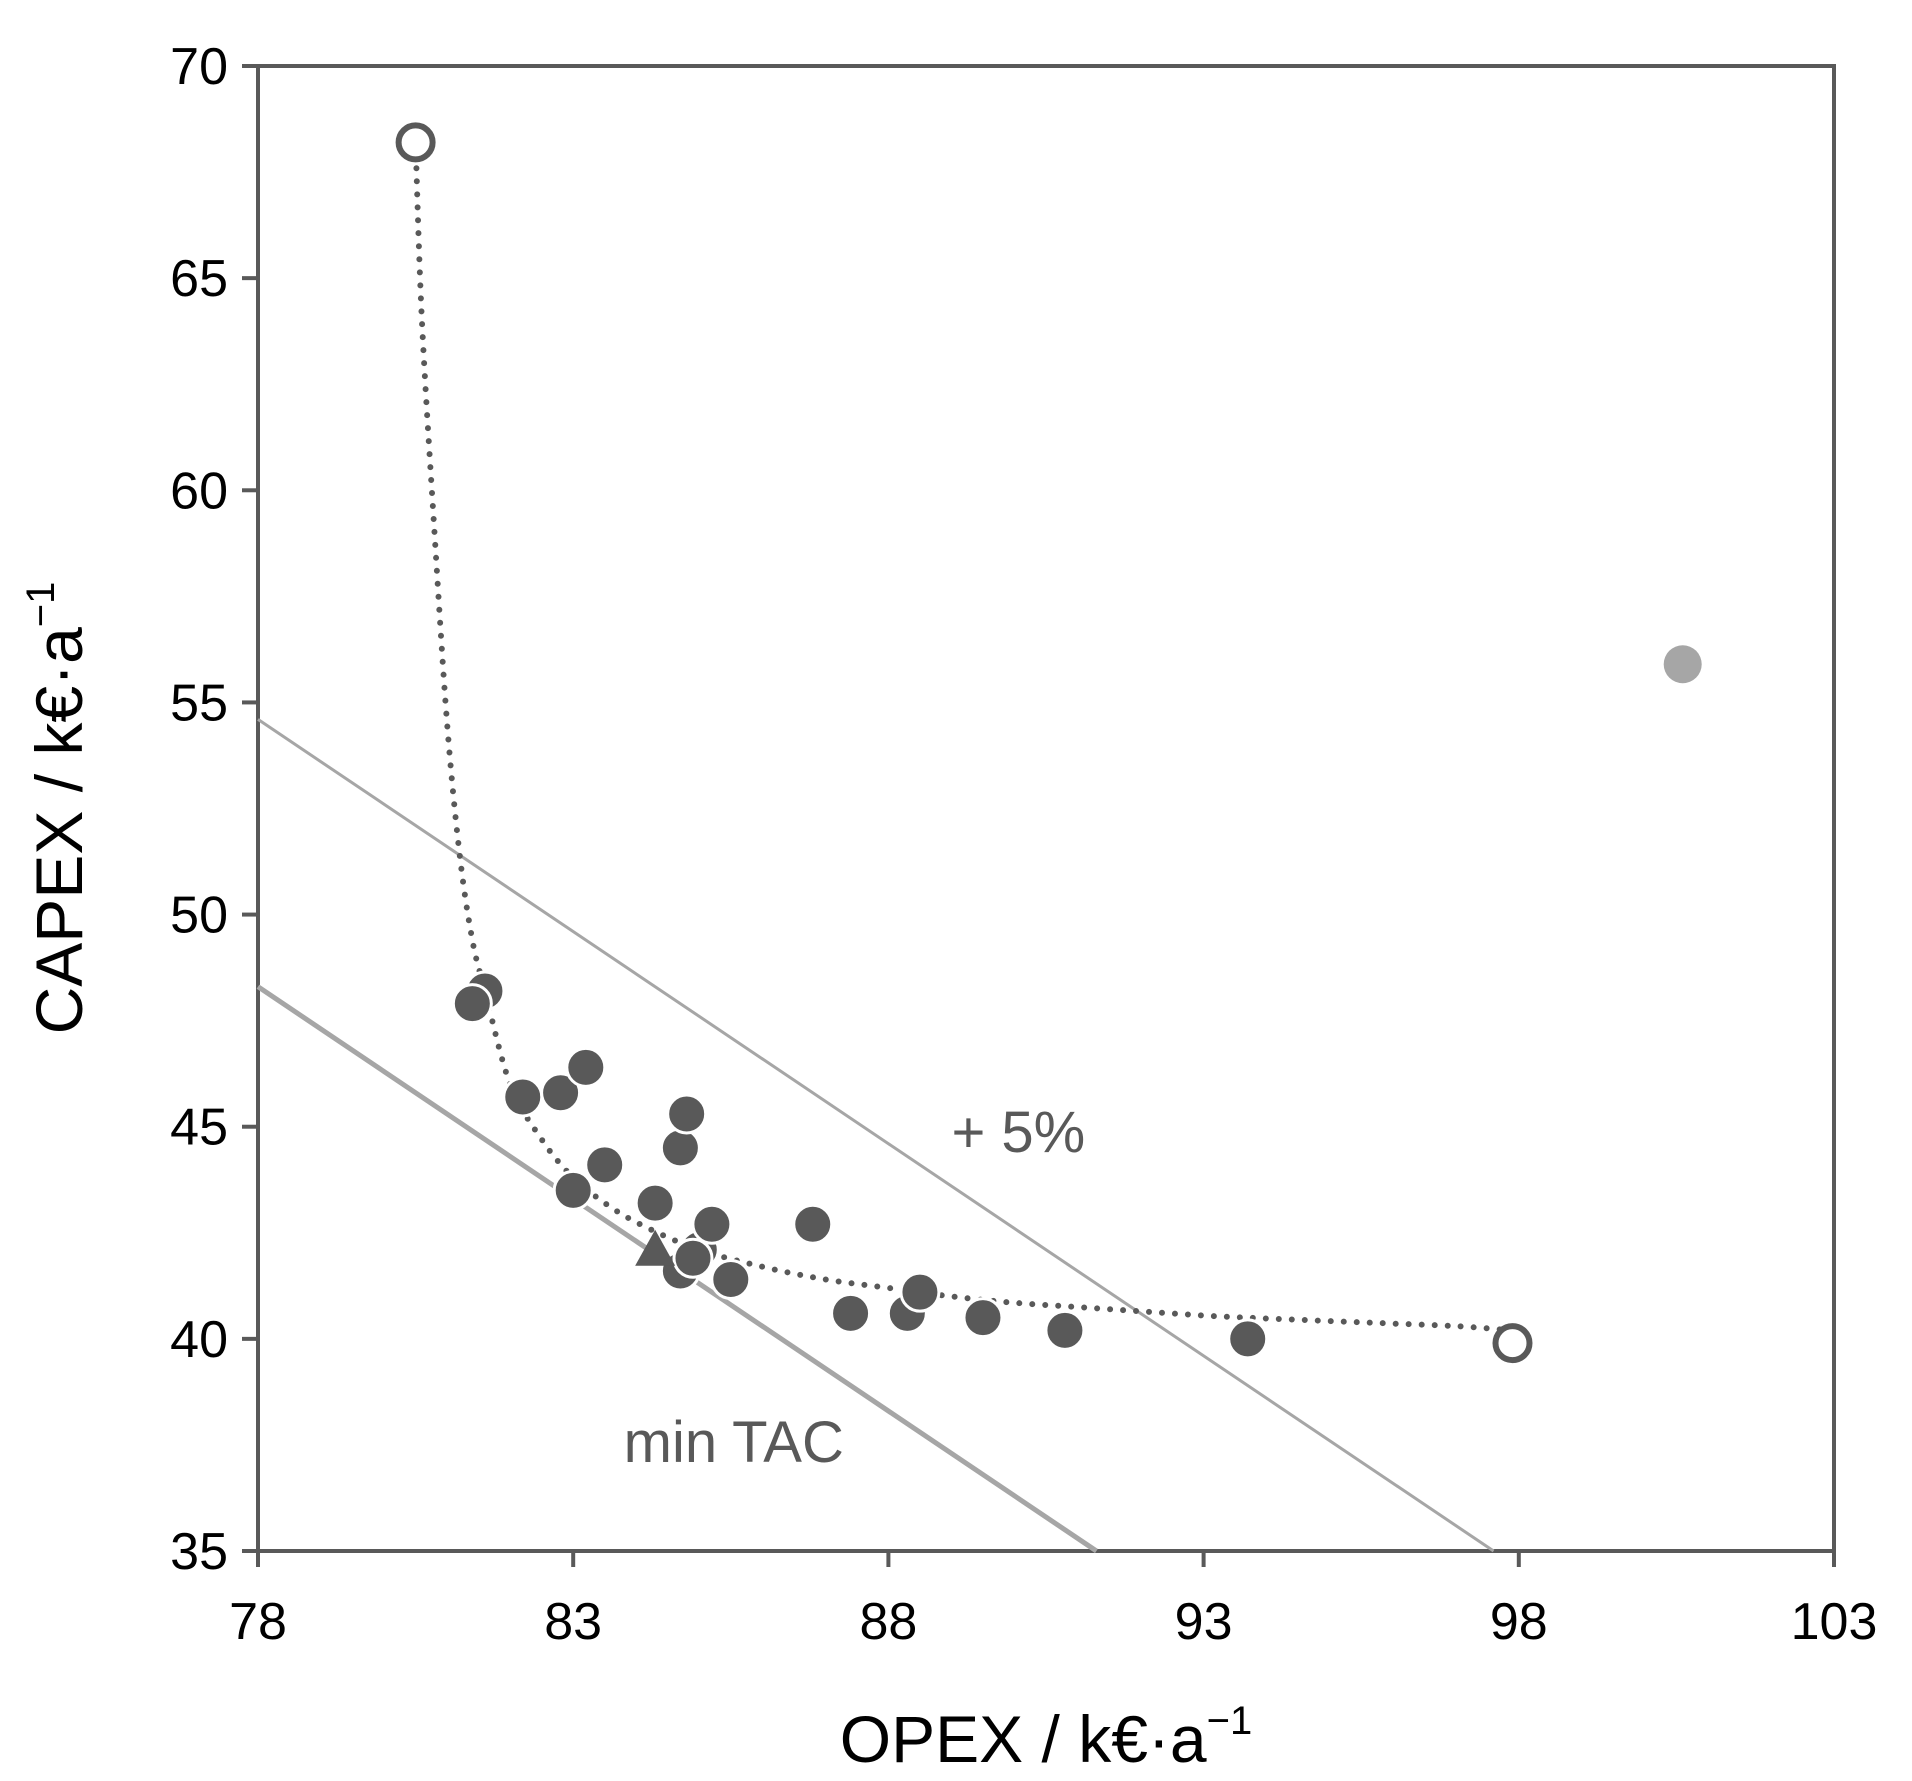 This screenshot has height=1781, width=1912. I want to click on y-tick-label: 50, so click(199, 916).